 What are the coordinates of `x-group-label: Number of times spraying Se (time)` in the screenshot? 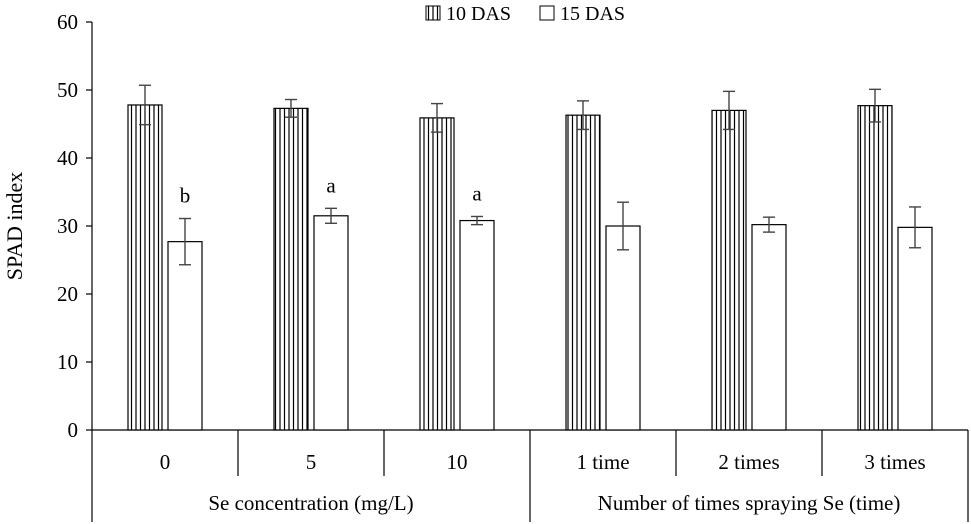 It's located at (749, 503).